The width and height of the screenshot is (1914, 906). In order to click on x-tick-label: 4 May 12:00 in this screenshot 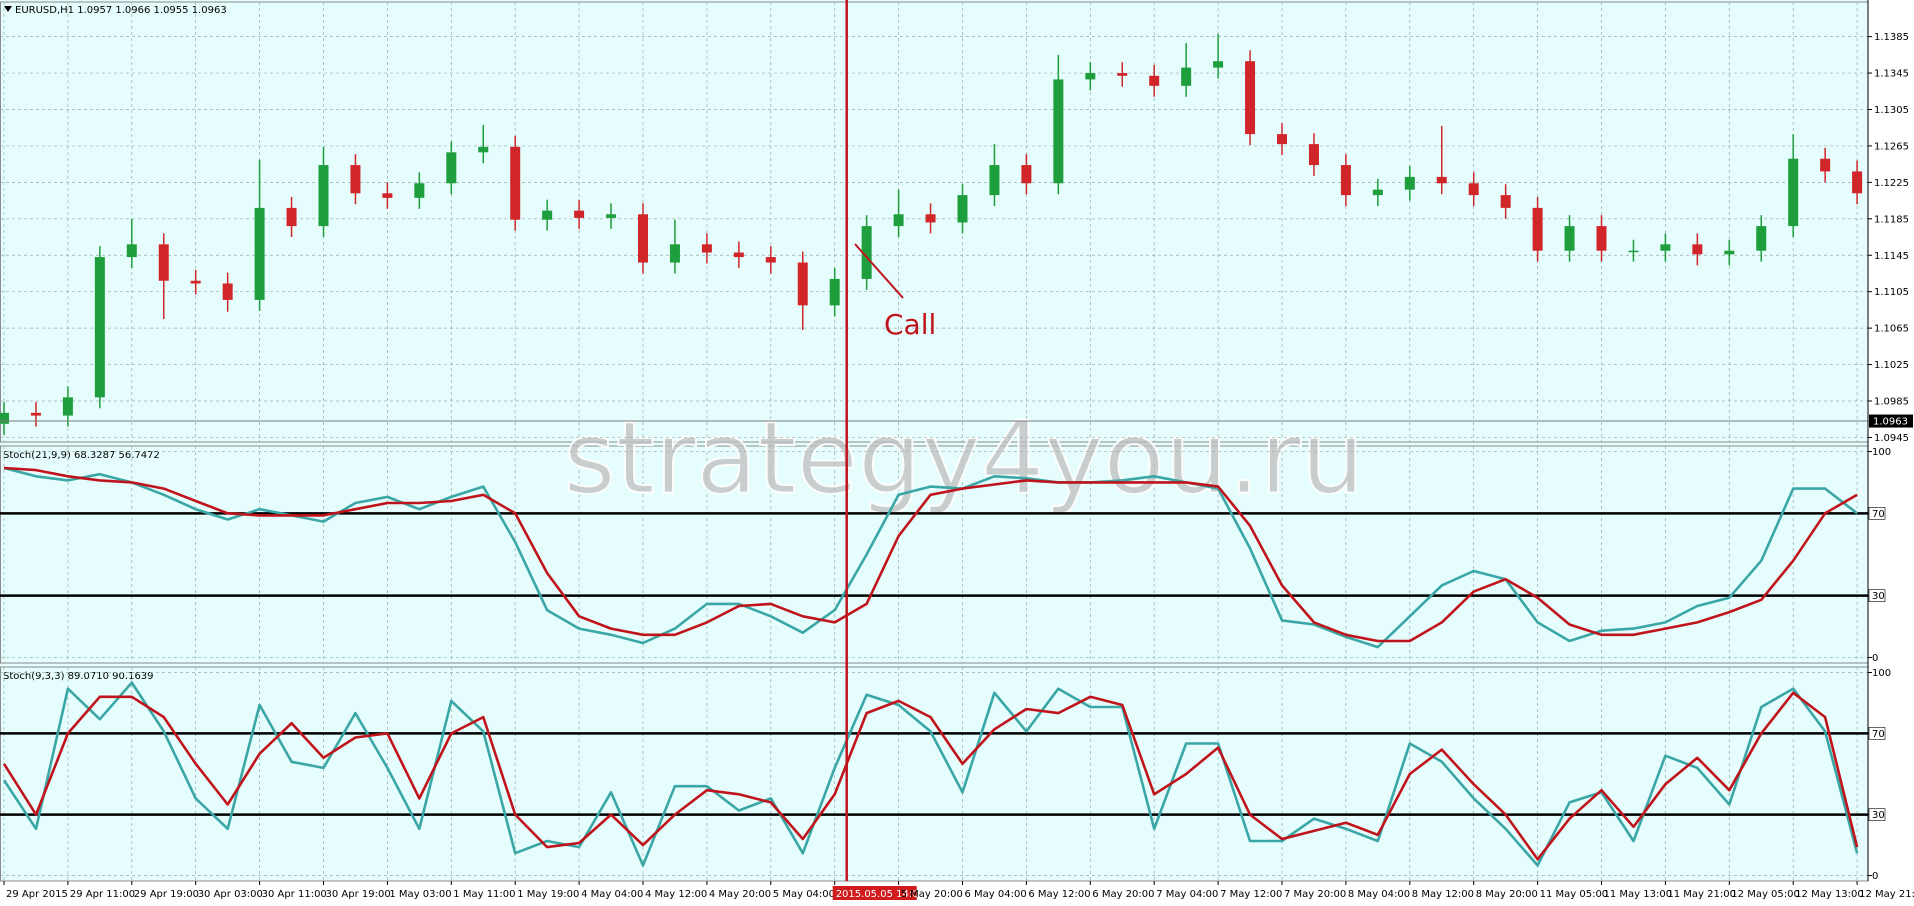, I will do `click(676, 894)`.